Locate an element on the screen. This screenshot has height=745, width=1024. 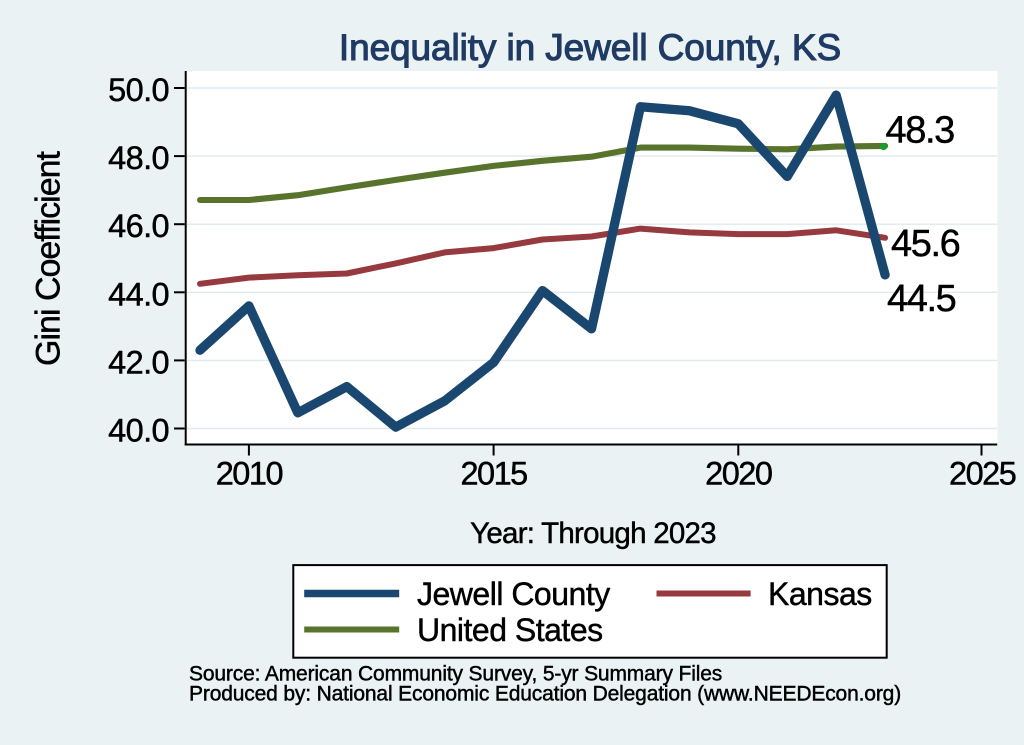
svg-text: 42.0 is located at coordinates (138, 362).